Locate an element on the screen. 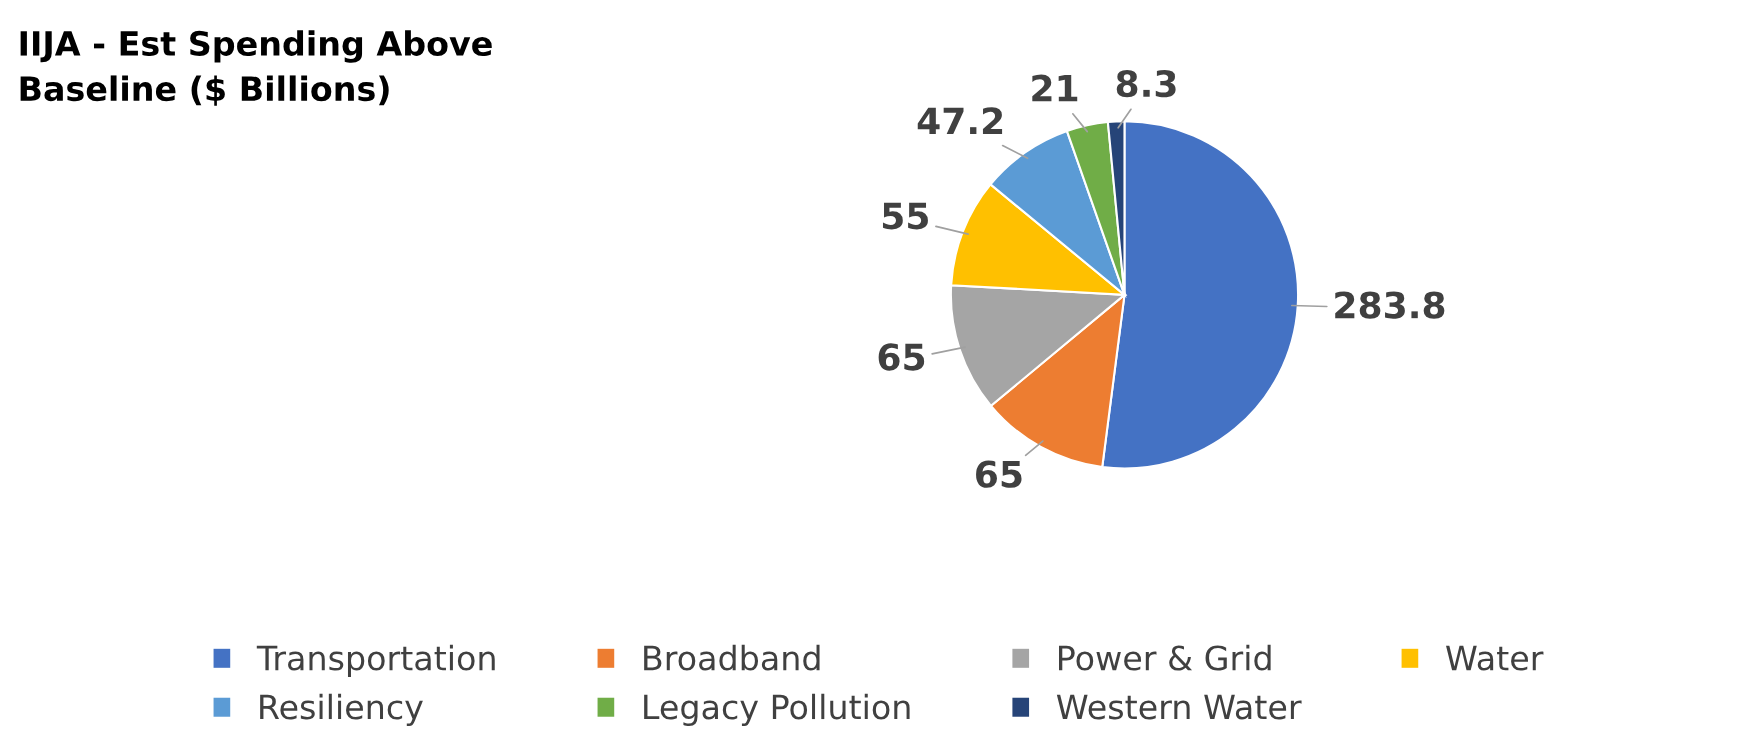 This screenshot has height=756, width=1757. legend-label: Broadband is located at coordinates (732, 657).